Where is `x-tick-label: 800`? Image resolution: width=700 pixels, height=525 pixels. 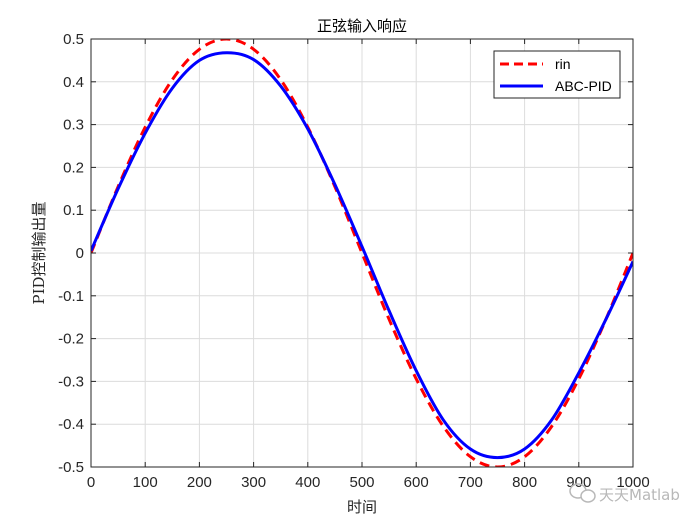
x-tick-label: 800 is located at coordinates (524, 482).